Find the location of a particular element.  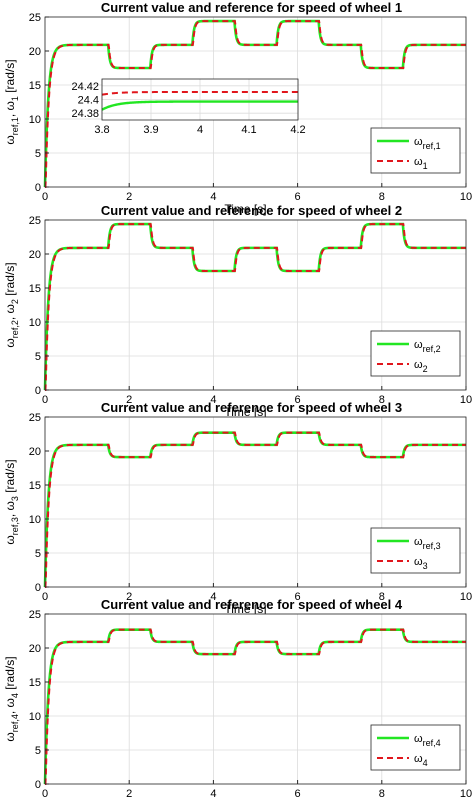

y-axis-label-sub-ref: ref,3 is located at coordinates (15, 526).